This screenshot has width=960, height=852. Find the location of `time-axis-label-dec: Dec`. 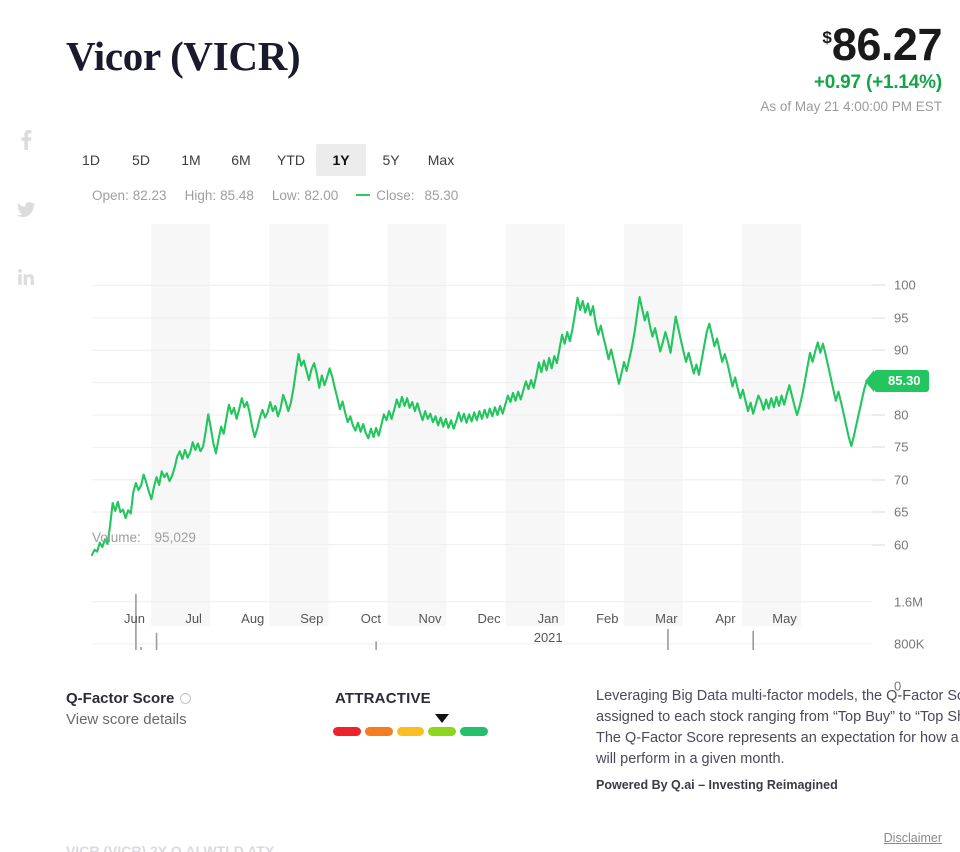

time-axis-label-dec: Dec is located at coordinates (489, 619).